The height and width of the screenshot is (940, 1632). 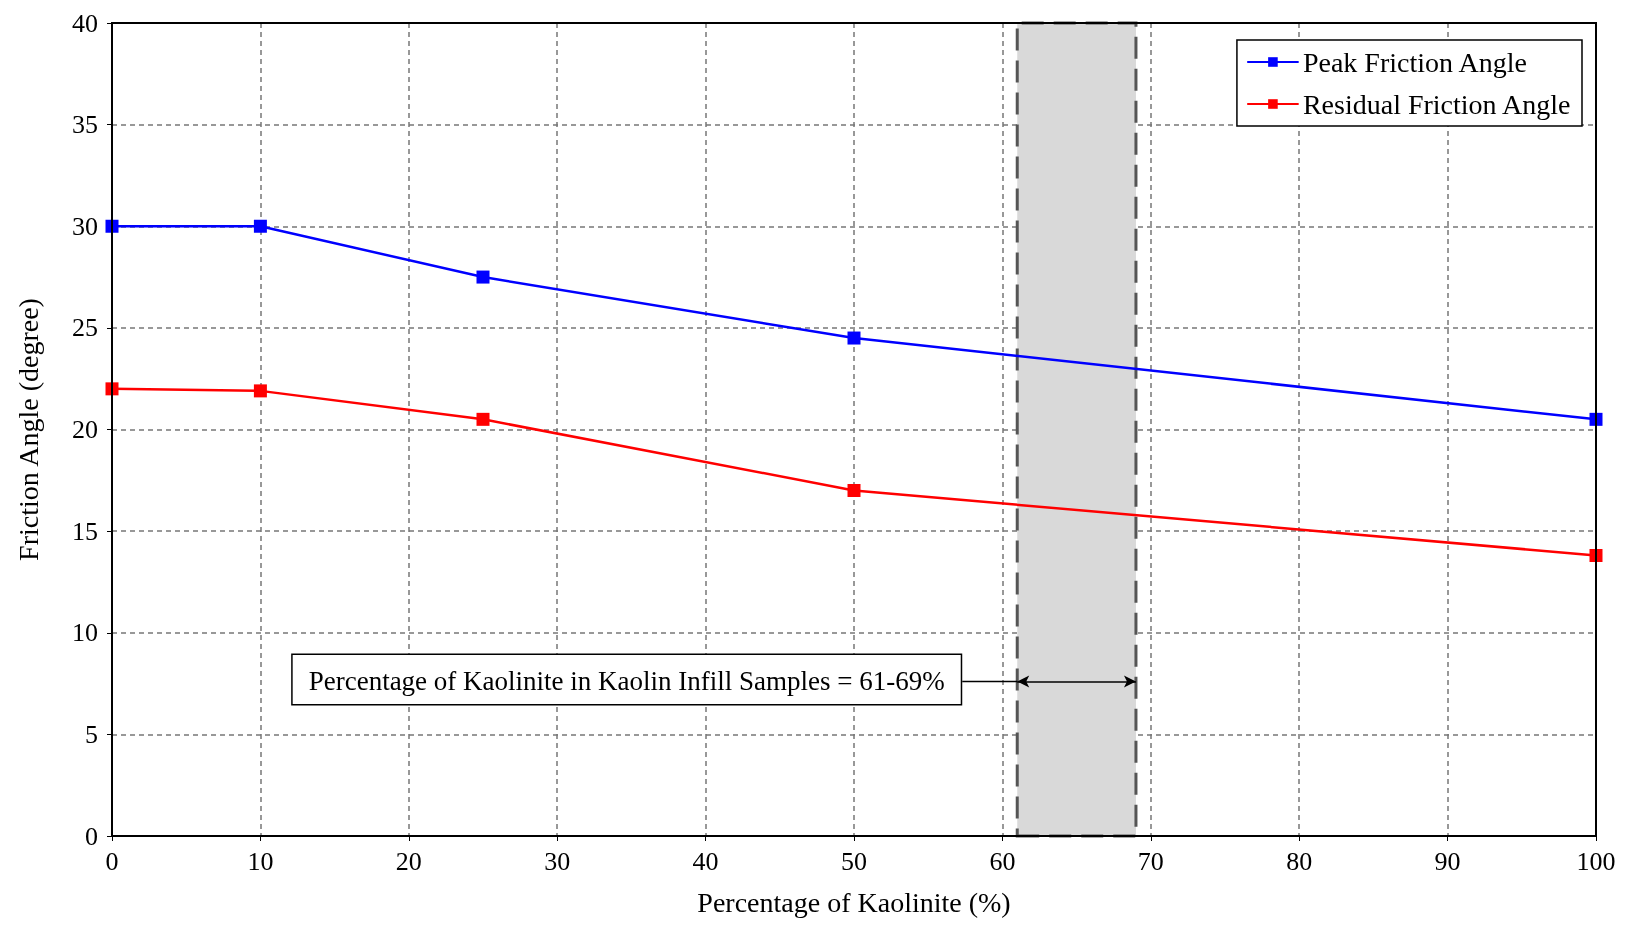 I want to click on y-tick-label: 25, so click(x=85, y=328).